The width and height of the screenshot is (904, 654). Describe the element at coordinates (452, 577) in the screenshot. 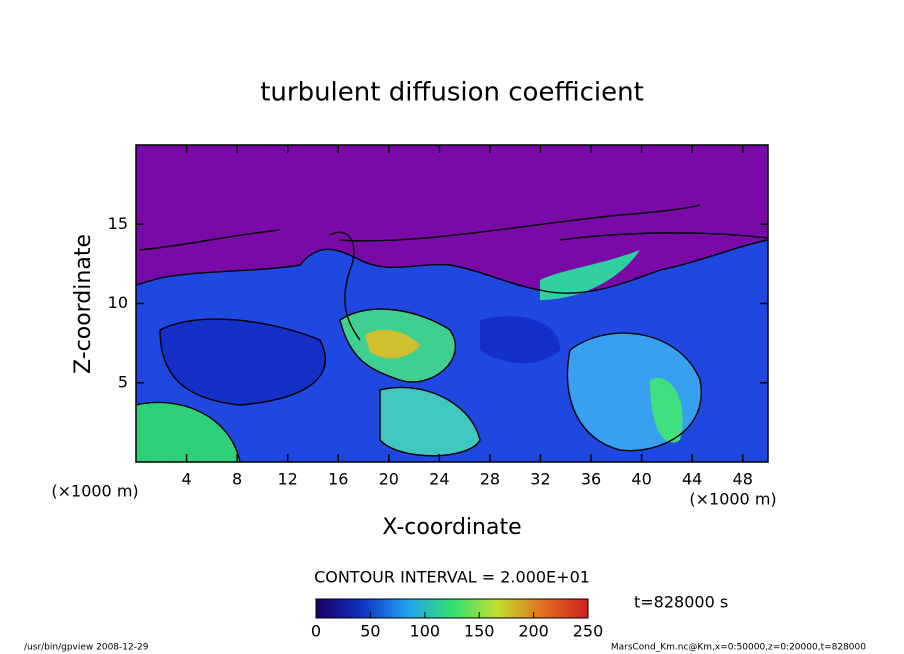

I see `contour-interval: CONTOUR INTERVAL = 2.000E+01` at that location.